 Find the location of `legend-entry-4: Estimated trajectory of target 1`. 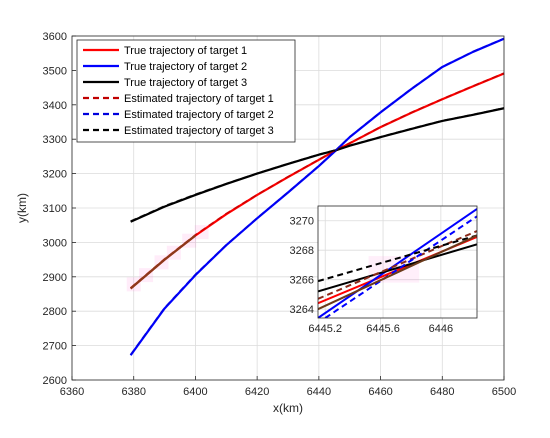

legend-entry-4: Estimated trajectory of target 1 is located at coordinates (199, 99).